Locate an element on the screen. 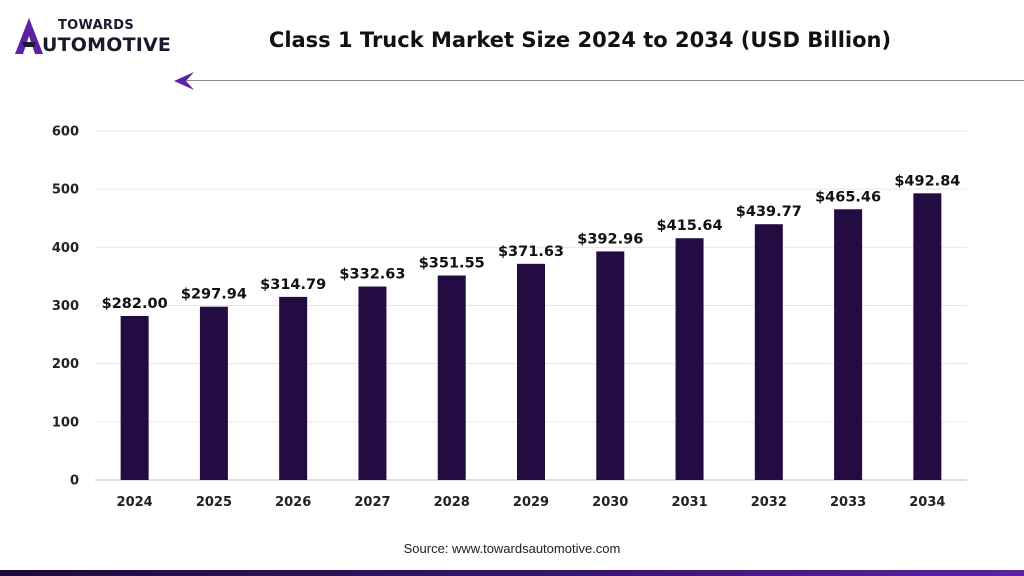 The image size is (1024, 576). y-tick-label: 300 is located at coordinates (65, 306).